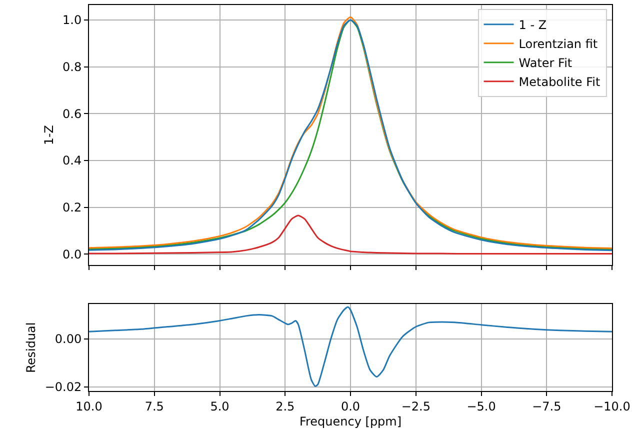 The width and height of the screenshot is (637, 443). I want to click on legend-label: Metabolite Fit, so click(559, 82).